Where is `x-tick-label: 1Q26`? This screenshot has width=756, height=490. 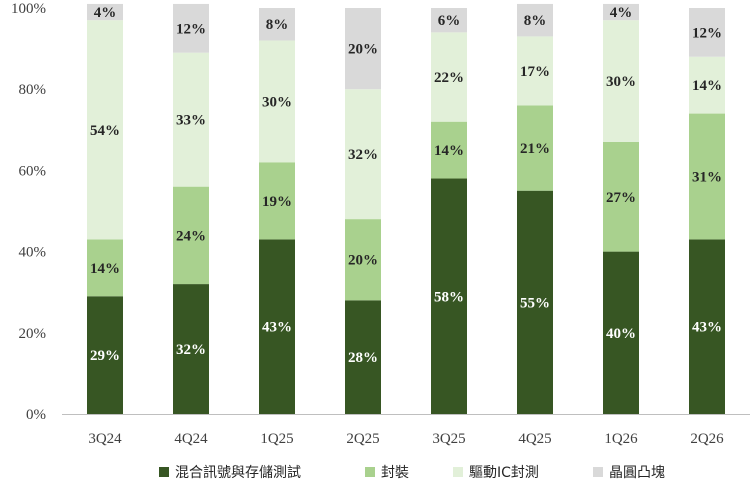 x-tick-label: 1Q26 is located at coordinates (621, 439).